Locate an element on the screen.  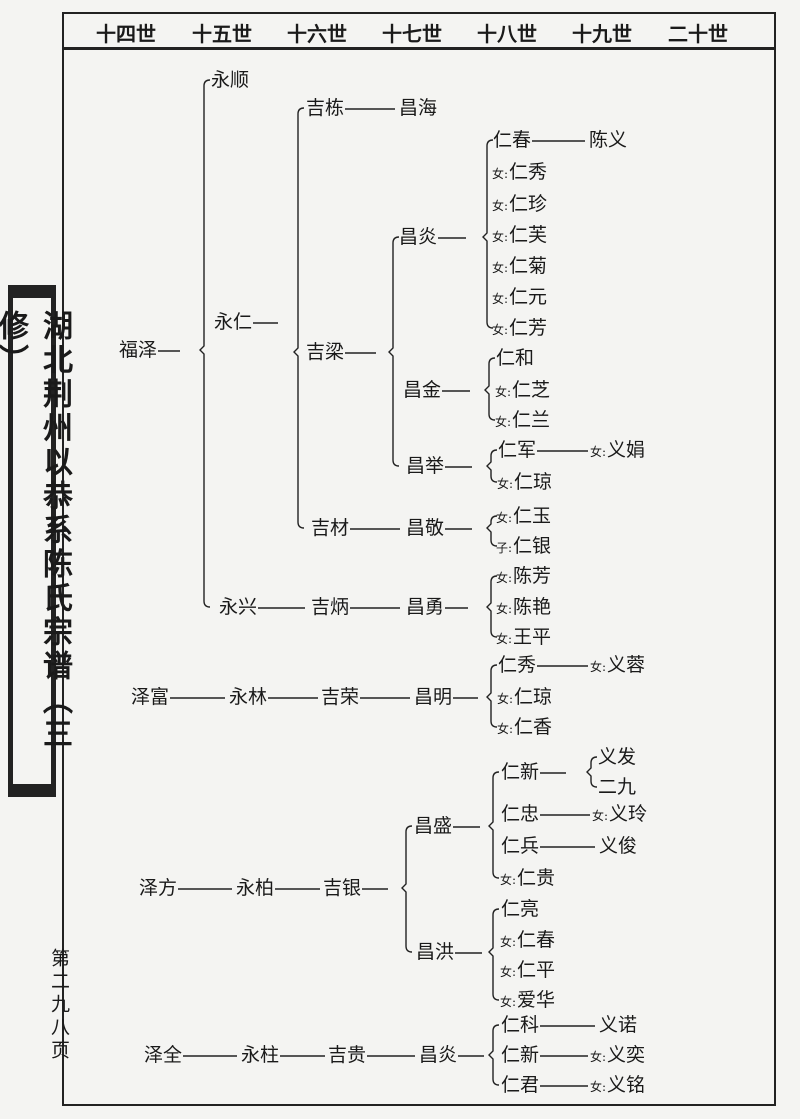
person-name: 福泽 is located at coordinates (138, 350).